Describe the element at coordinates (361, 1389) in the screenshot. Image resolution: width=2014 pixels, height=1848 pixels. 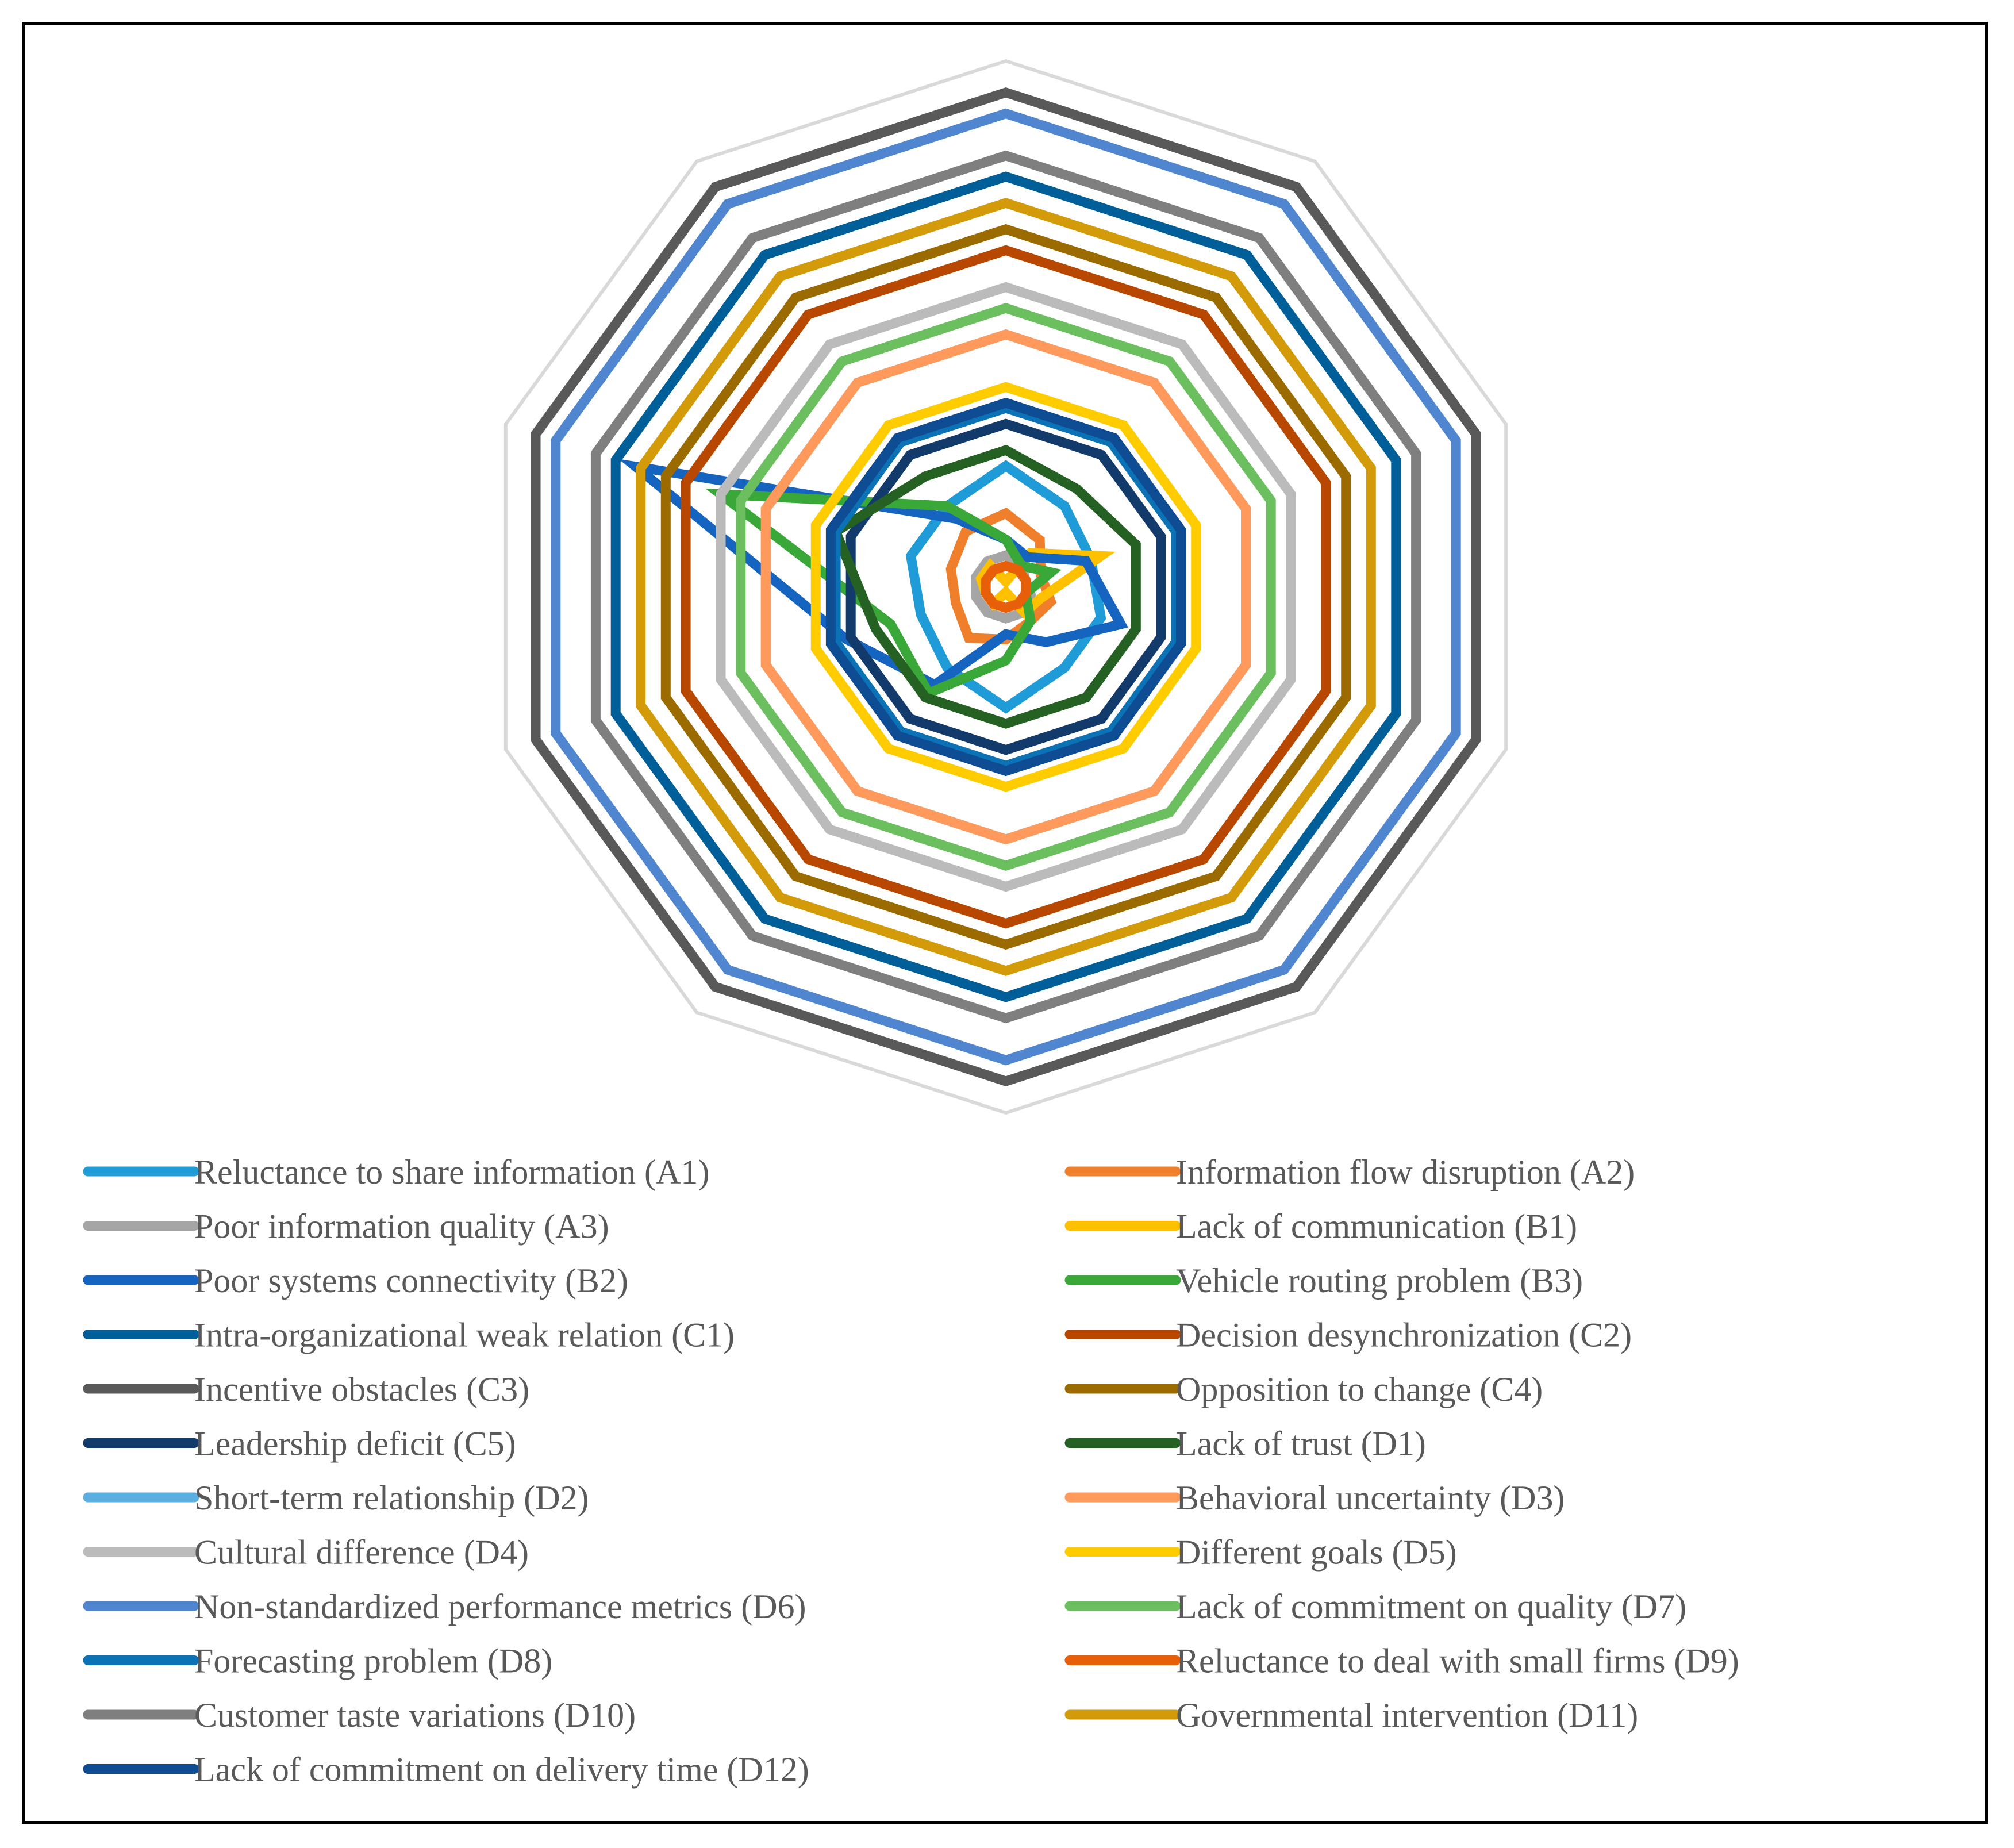
I see `legend-label-9: Incentive obstacles (C3)` at that location.